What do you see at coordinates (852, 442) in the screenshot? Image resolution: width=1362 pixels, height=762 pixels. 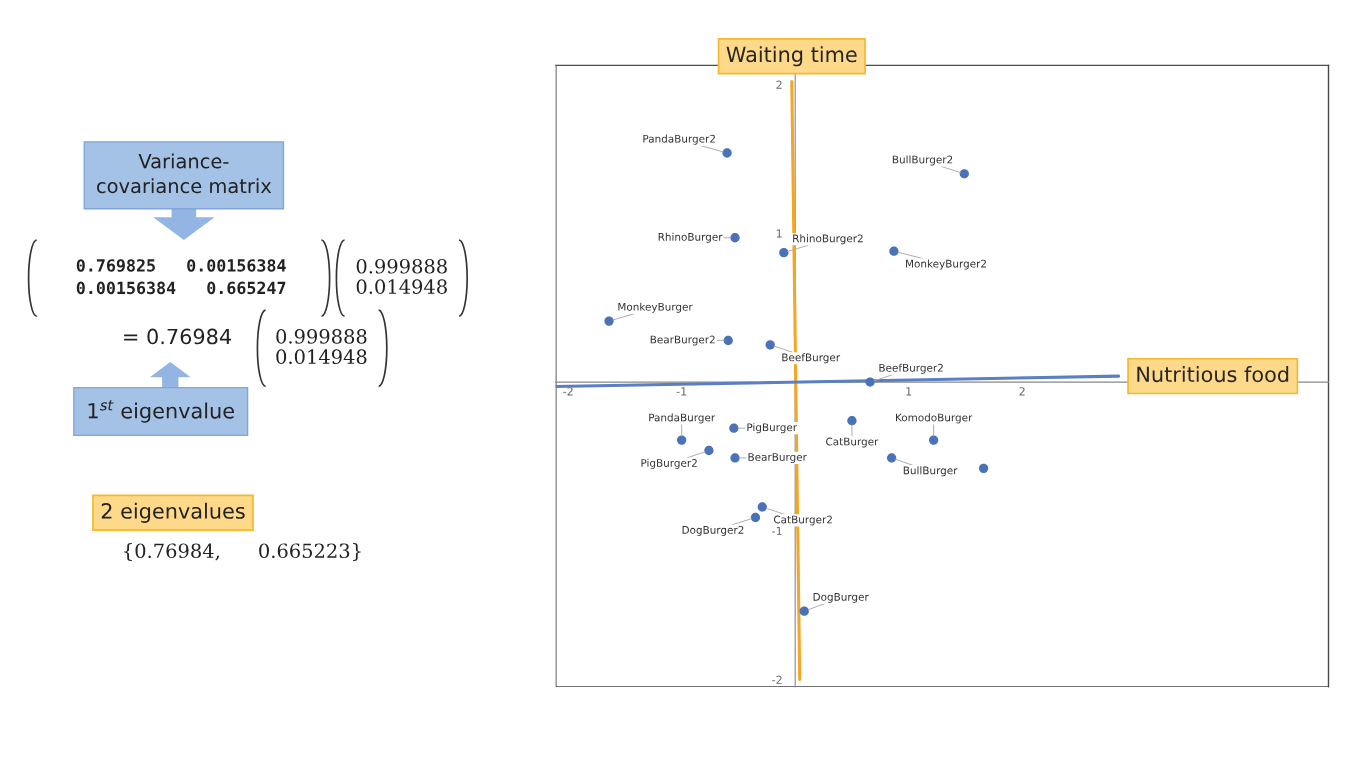 I see `annotation: CatBurger` at bounding box center [852, 442].